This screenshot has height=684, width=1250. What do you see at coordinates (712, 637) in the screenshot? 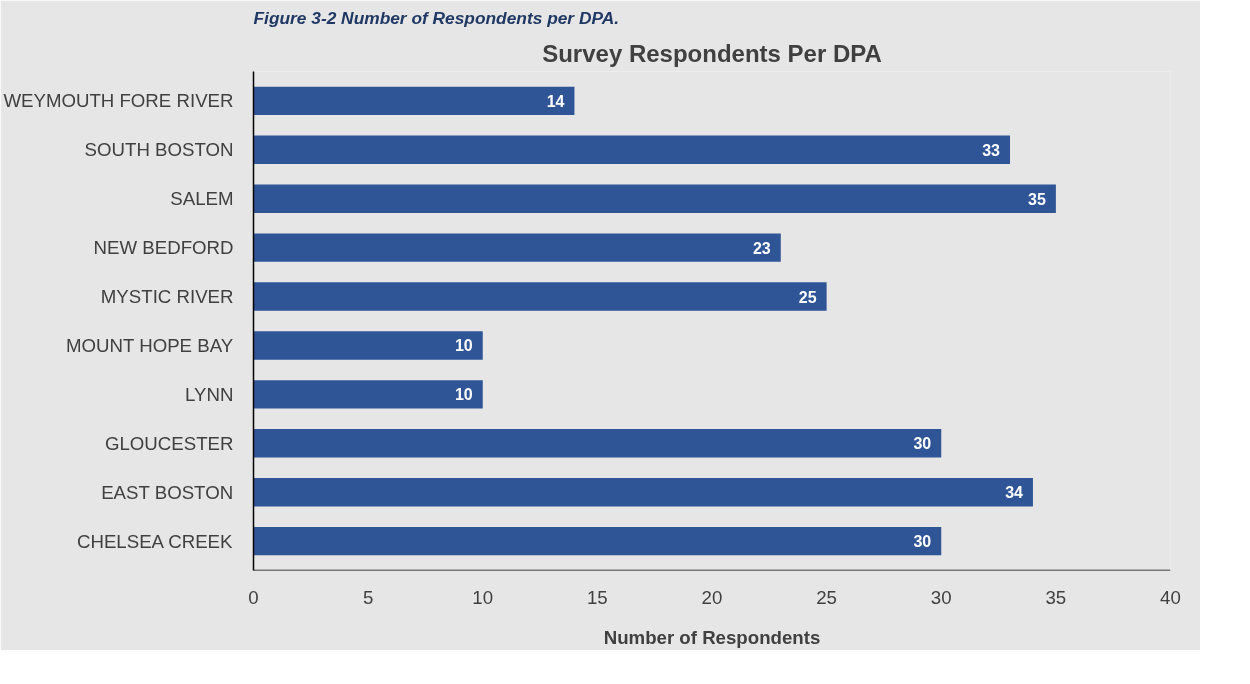
I see `x-axis-title: Number of Respondents` at bounding box center [712, 637].